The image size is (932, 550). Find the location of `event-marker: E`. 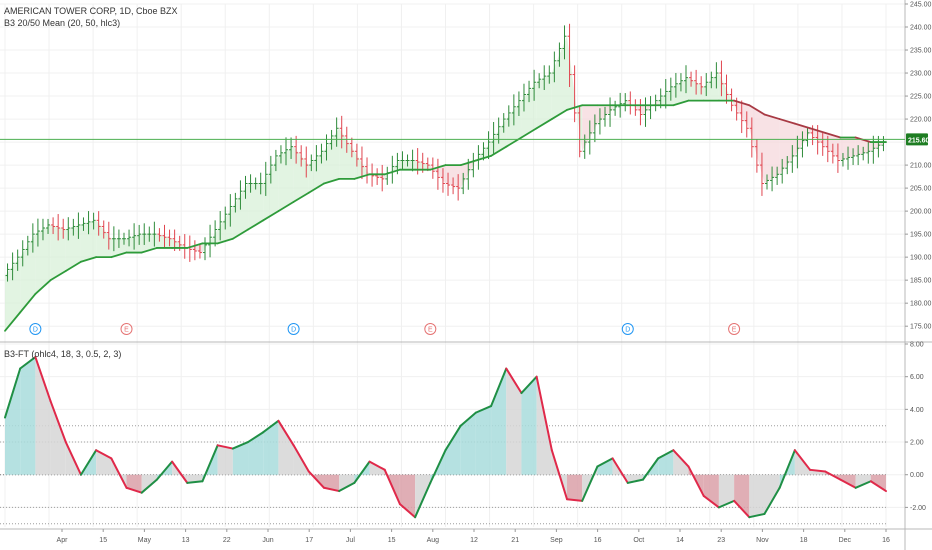

event-marker: E is located at coordinates (126, 329).